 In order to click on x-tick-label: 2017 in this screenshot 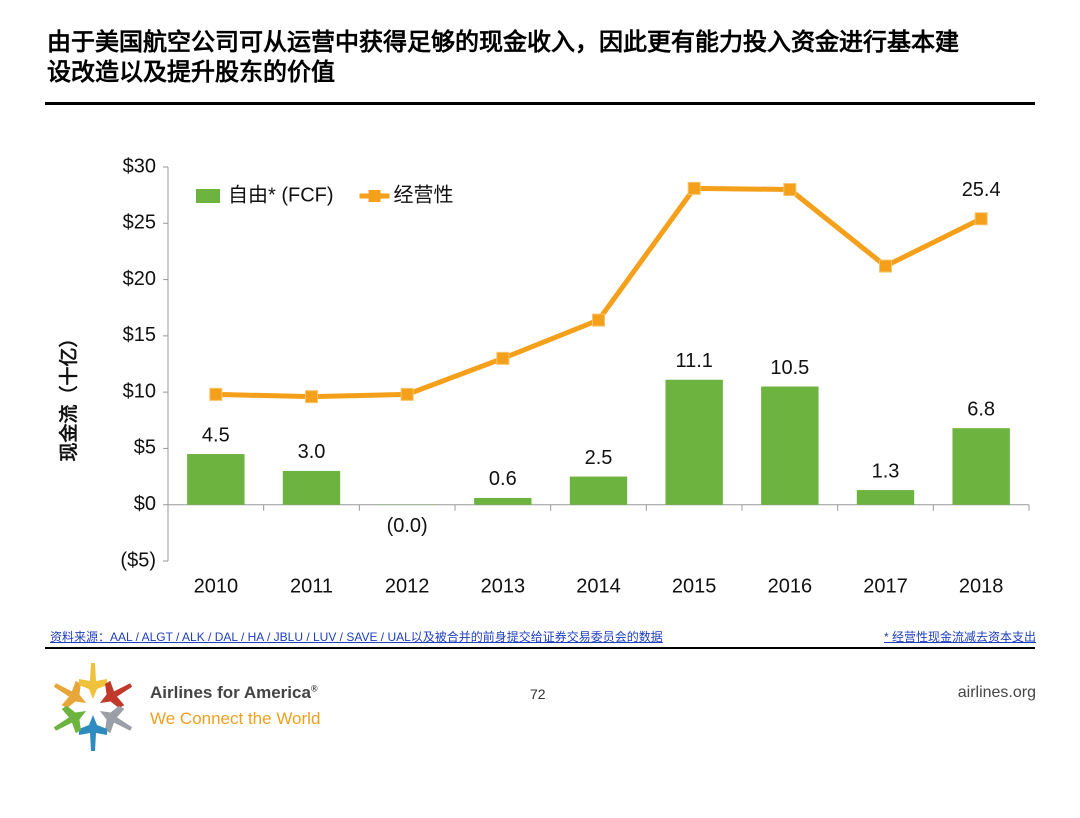, I will do `click(885, 586)`.